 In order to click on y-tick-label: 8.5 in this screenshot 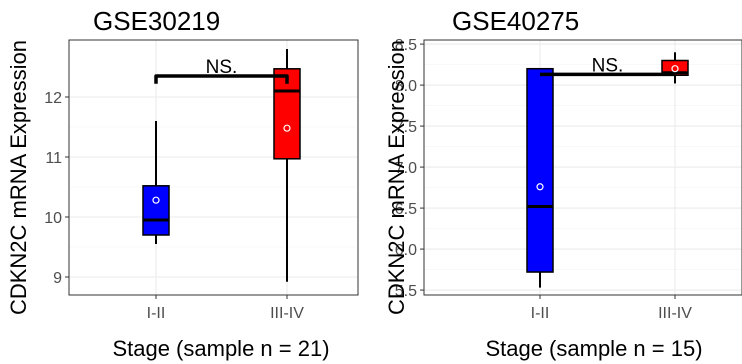, I will do `click(406, 45)`.